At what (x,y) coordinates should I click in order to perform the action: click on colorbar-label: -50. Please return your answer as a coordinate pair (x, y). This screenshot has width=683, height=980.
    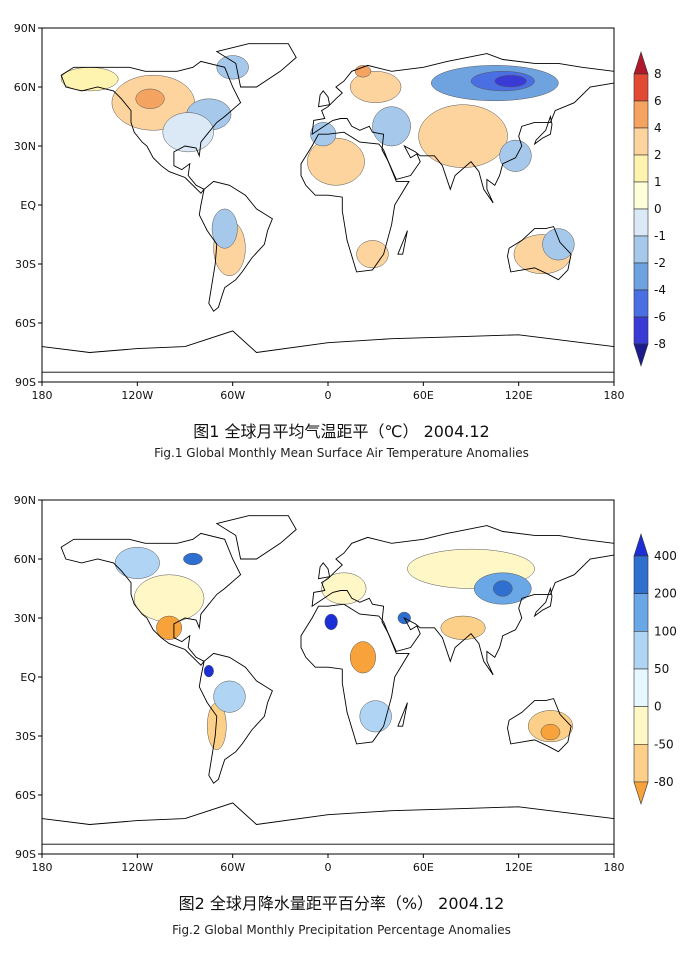
    Looking at the image, I should click on (664, 744).